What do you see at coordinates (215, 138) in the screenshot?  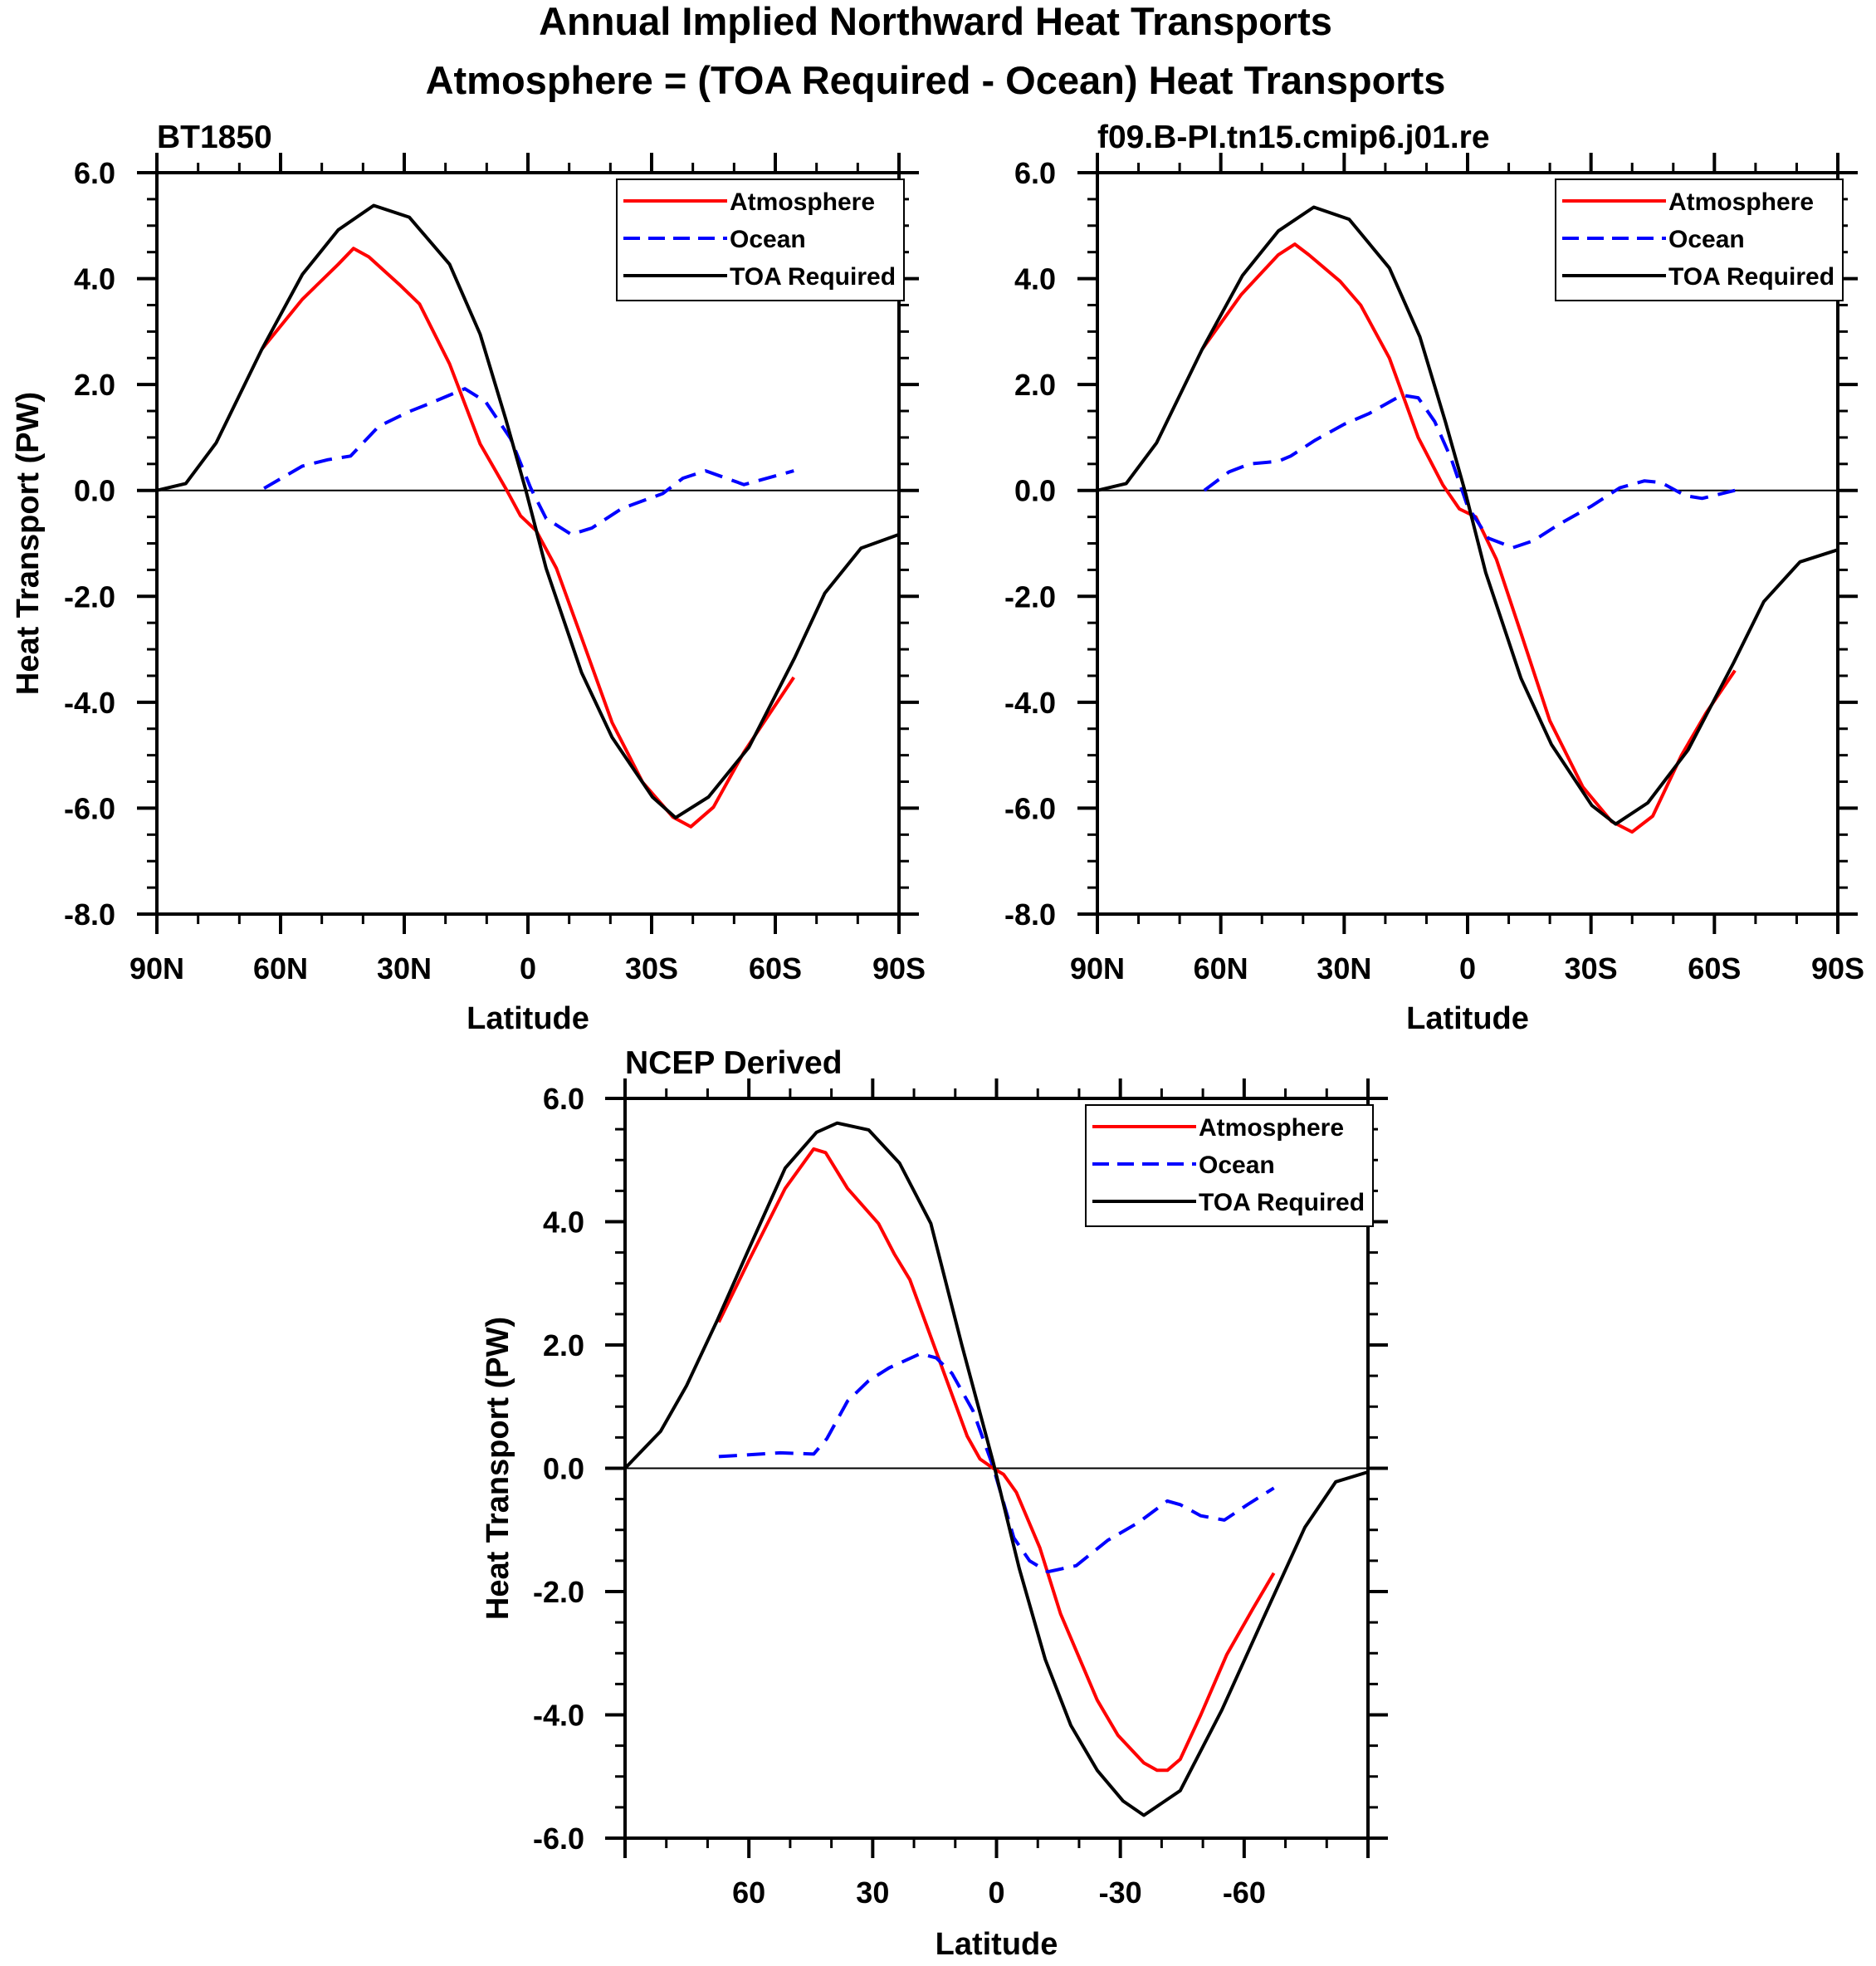 I see `panel-title: BT1850` at bounding box center [215, 138].